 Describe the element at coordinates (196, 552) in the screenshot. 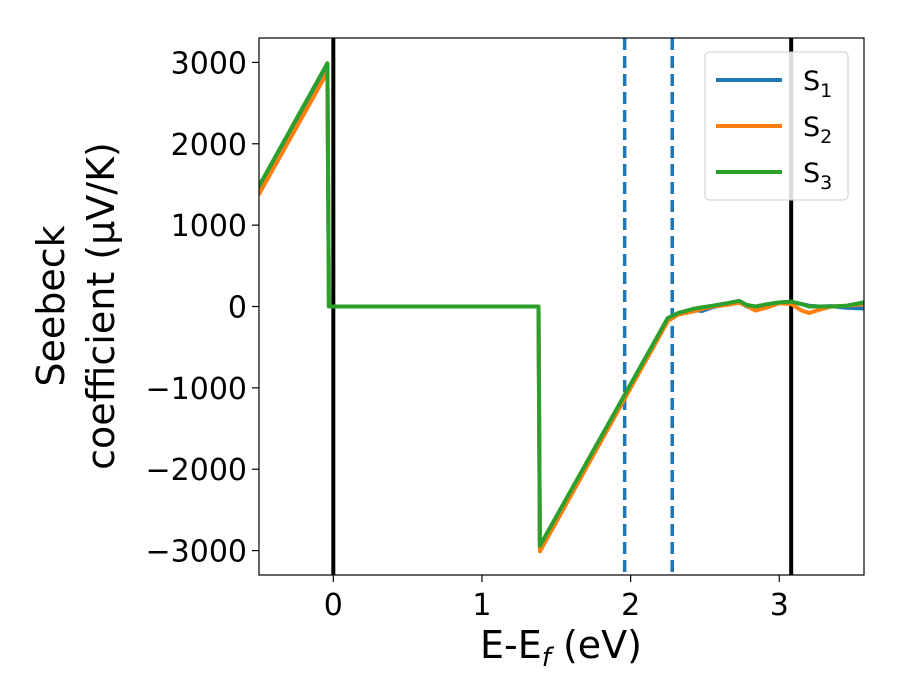

I see `y-tick-label: −3000` at that location.